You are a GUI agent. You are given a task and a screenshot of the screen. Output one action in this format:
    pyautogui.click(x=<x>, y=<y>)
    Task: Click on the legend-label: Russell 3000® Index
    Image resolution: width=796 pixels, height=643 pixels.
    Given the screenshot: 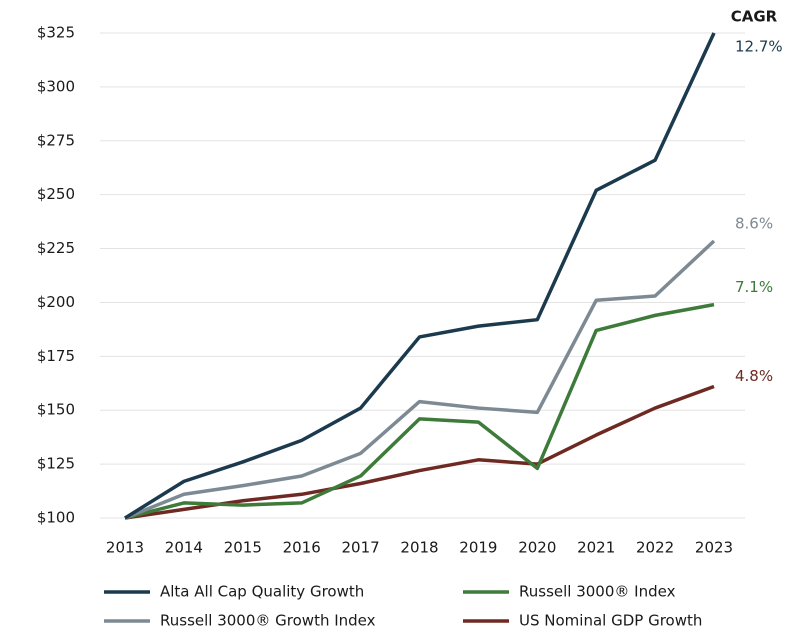 What is the action you would take?
    pyautogui.click(x=597, y=592)
    